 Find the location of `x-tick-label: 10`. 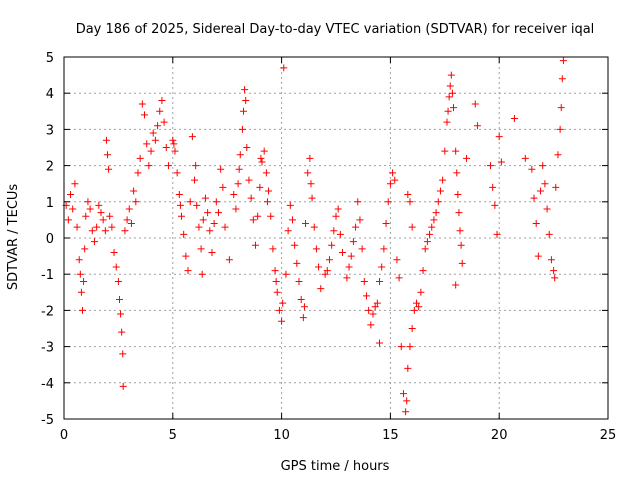

x-tick-label: 10 is located at coordinates (281, 435).